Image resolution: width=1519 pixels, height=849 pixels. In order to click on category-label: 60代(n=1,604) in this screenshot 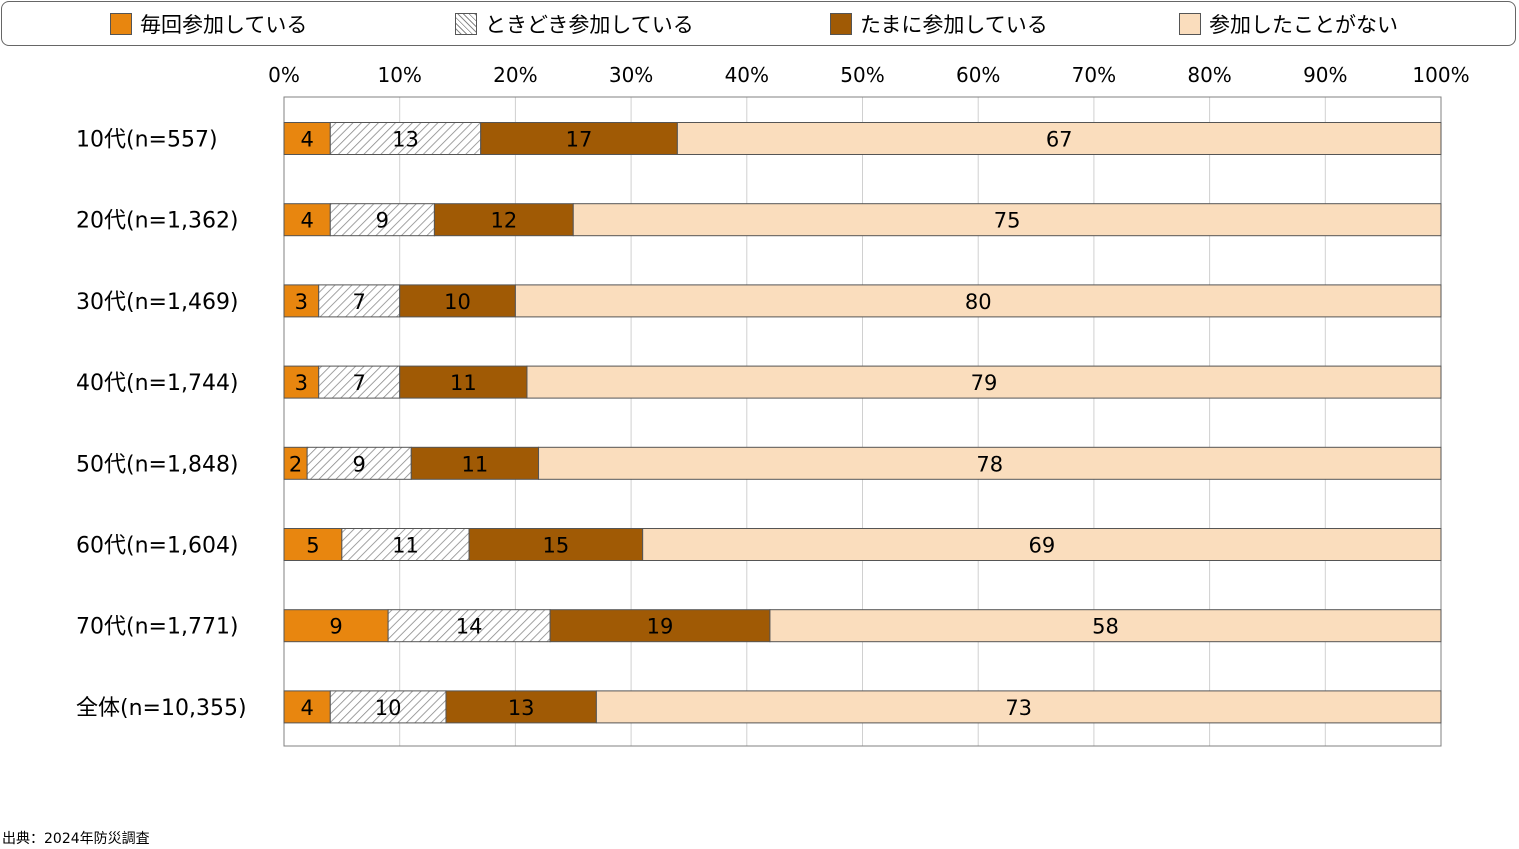, I will do `click(157, 546)`.